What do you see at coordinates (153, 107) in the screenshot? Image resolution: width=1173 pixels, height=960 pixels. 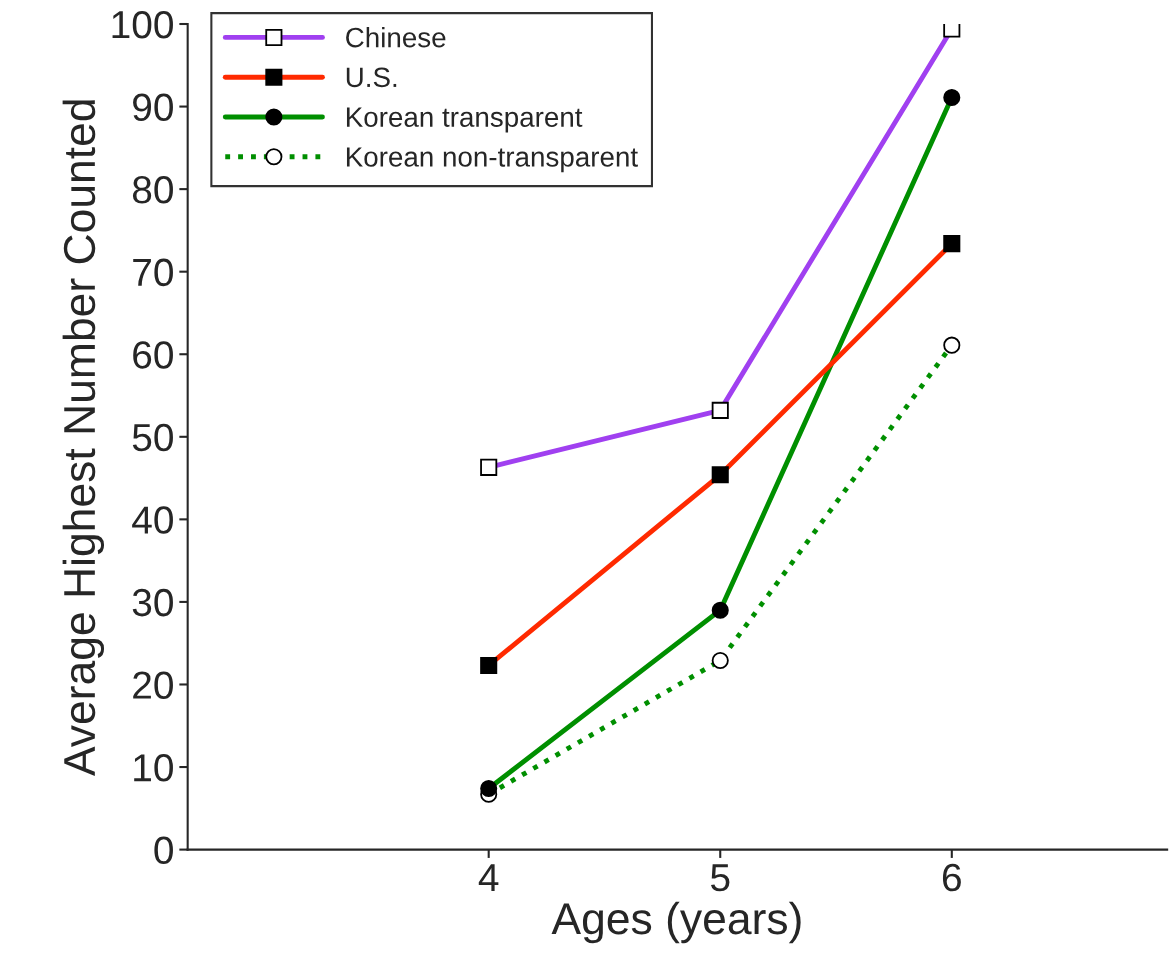 I see `y-tick-label: 90` at bounding box center [153, 107].